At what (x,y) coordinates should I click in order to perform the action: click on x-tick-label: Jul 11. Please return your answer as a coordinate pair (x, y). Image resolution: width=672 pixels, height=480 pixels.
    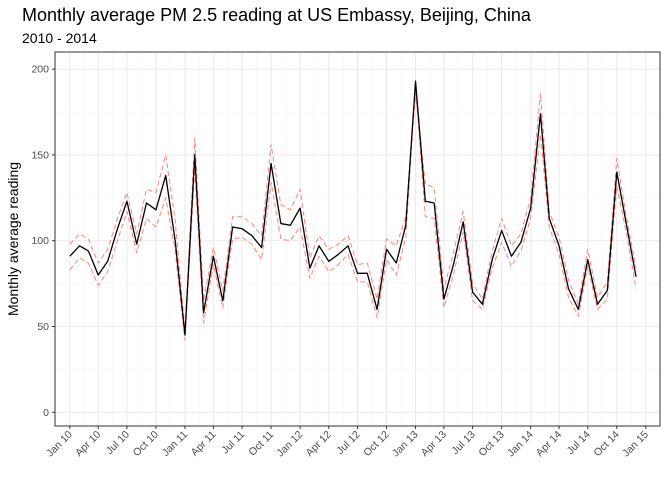
    Looking at the image, I should click on (233, 443).